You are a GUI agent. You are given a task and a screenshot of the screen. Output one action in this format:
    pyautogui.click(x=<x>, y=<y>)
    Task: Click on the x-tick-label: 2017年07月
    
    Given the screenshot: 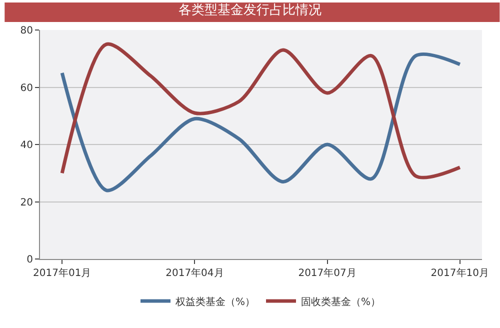 What is the action you would take?
    pyautogui.click(x=327, y=273)
    